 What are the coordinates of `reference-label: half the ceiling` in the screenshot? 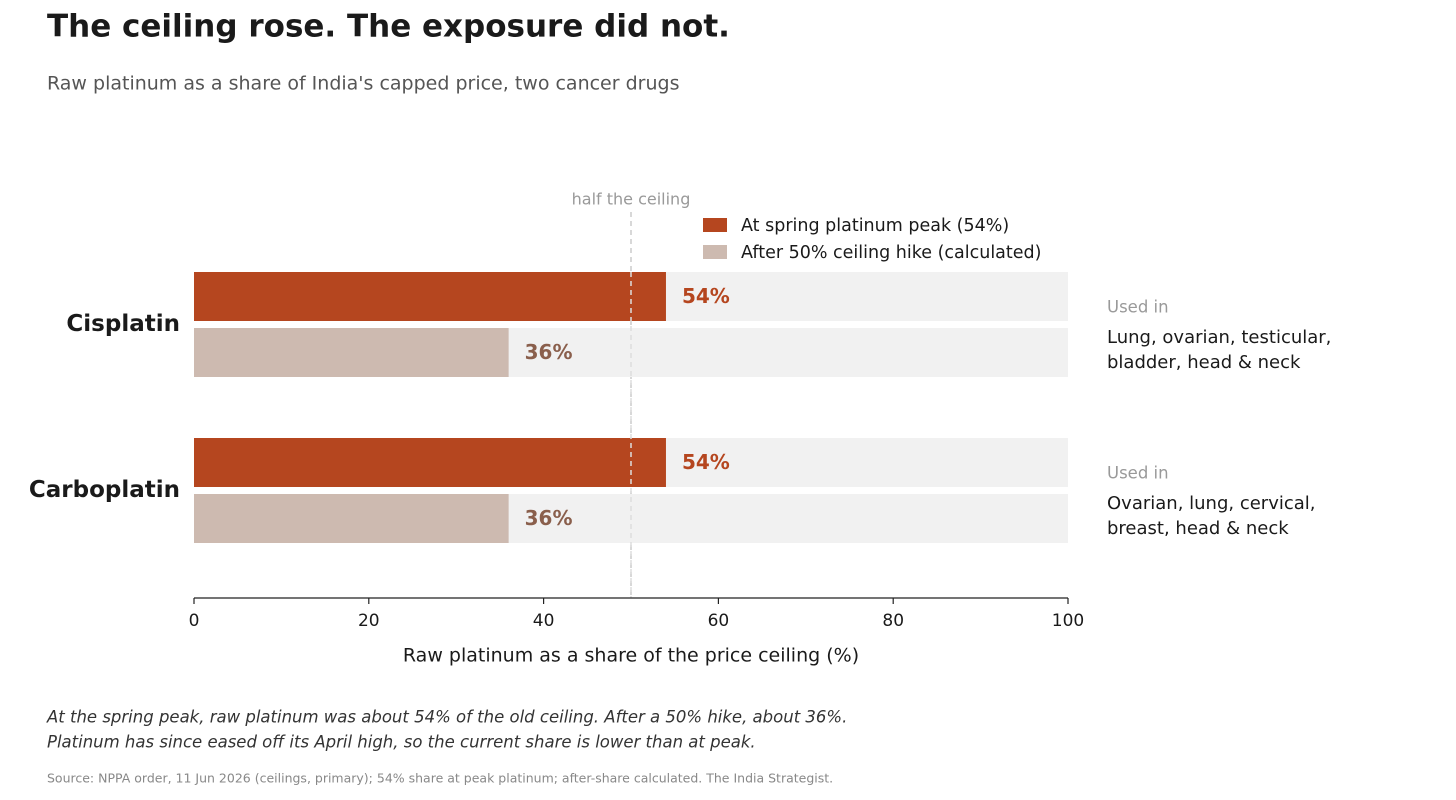 It's located at (631, 199).